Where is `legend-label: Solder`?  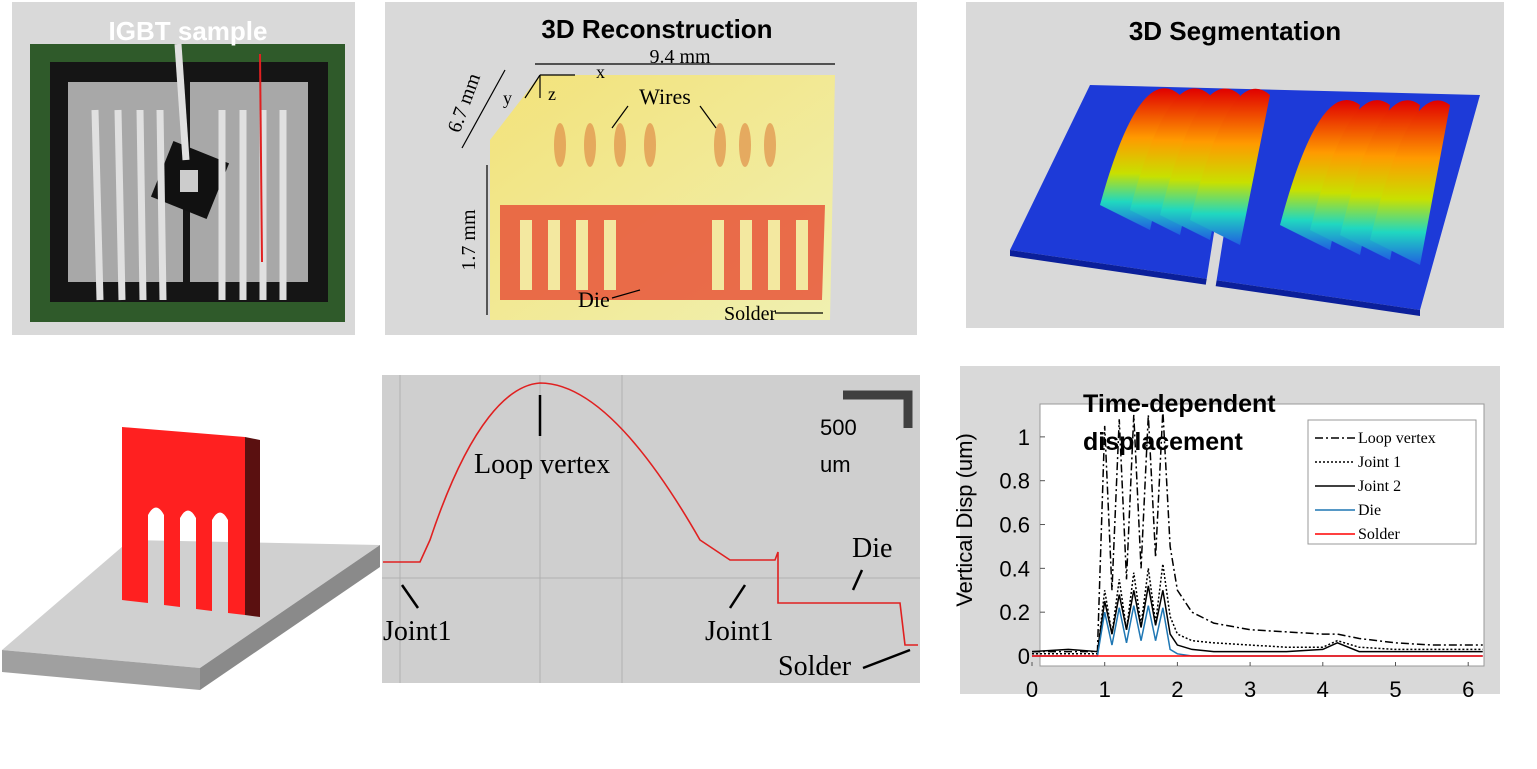
legend-label: Solder is located at coordinates (1379, 534).